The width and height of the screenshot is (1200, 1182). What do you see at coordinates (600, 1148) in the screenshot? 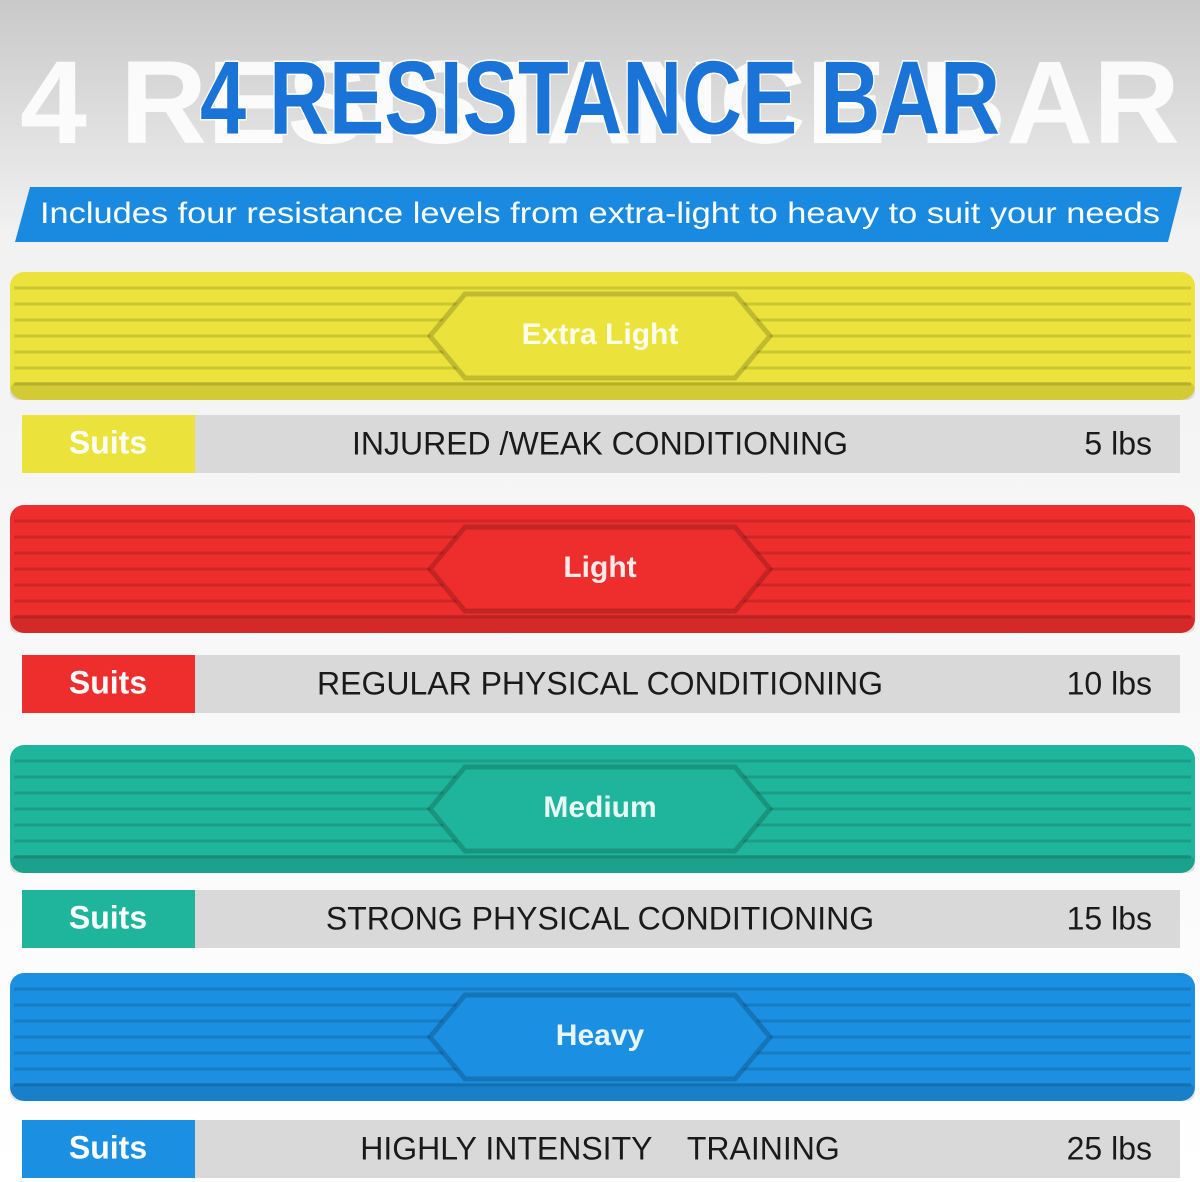
I see `description: HIGHLY INTENSITY TRAINING` at bounding box center [600, 1148].